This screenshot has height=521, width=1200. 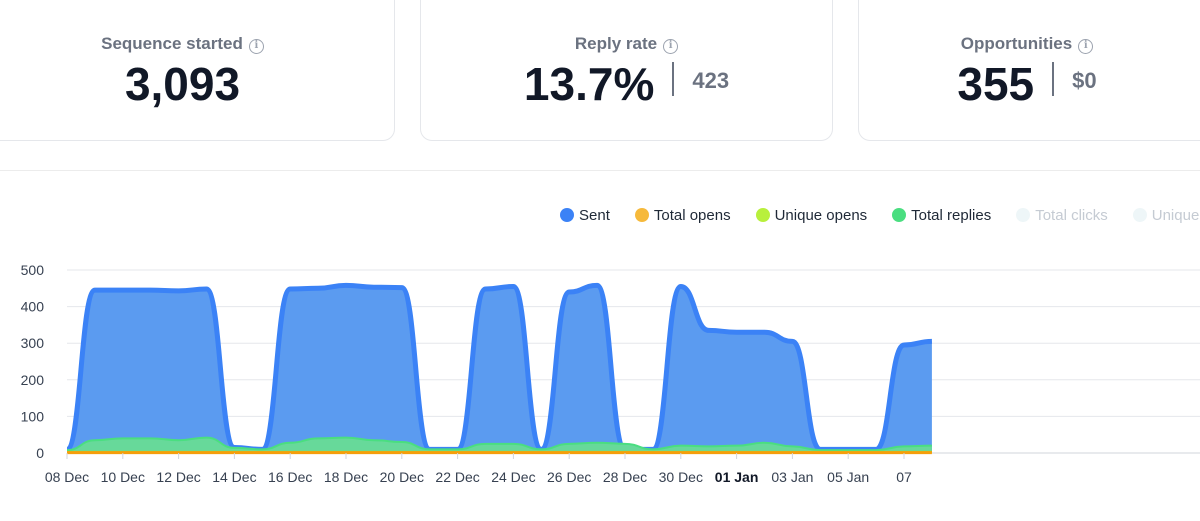 What do you see at coordinates (626, 44) in the screenshot?
I see `card-title: Reply rate i` at bounding box center [626, 44].